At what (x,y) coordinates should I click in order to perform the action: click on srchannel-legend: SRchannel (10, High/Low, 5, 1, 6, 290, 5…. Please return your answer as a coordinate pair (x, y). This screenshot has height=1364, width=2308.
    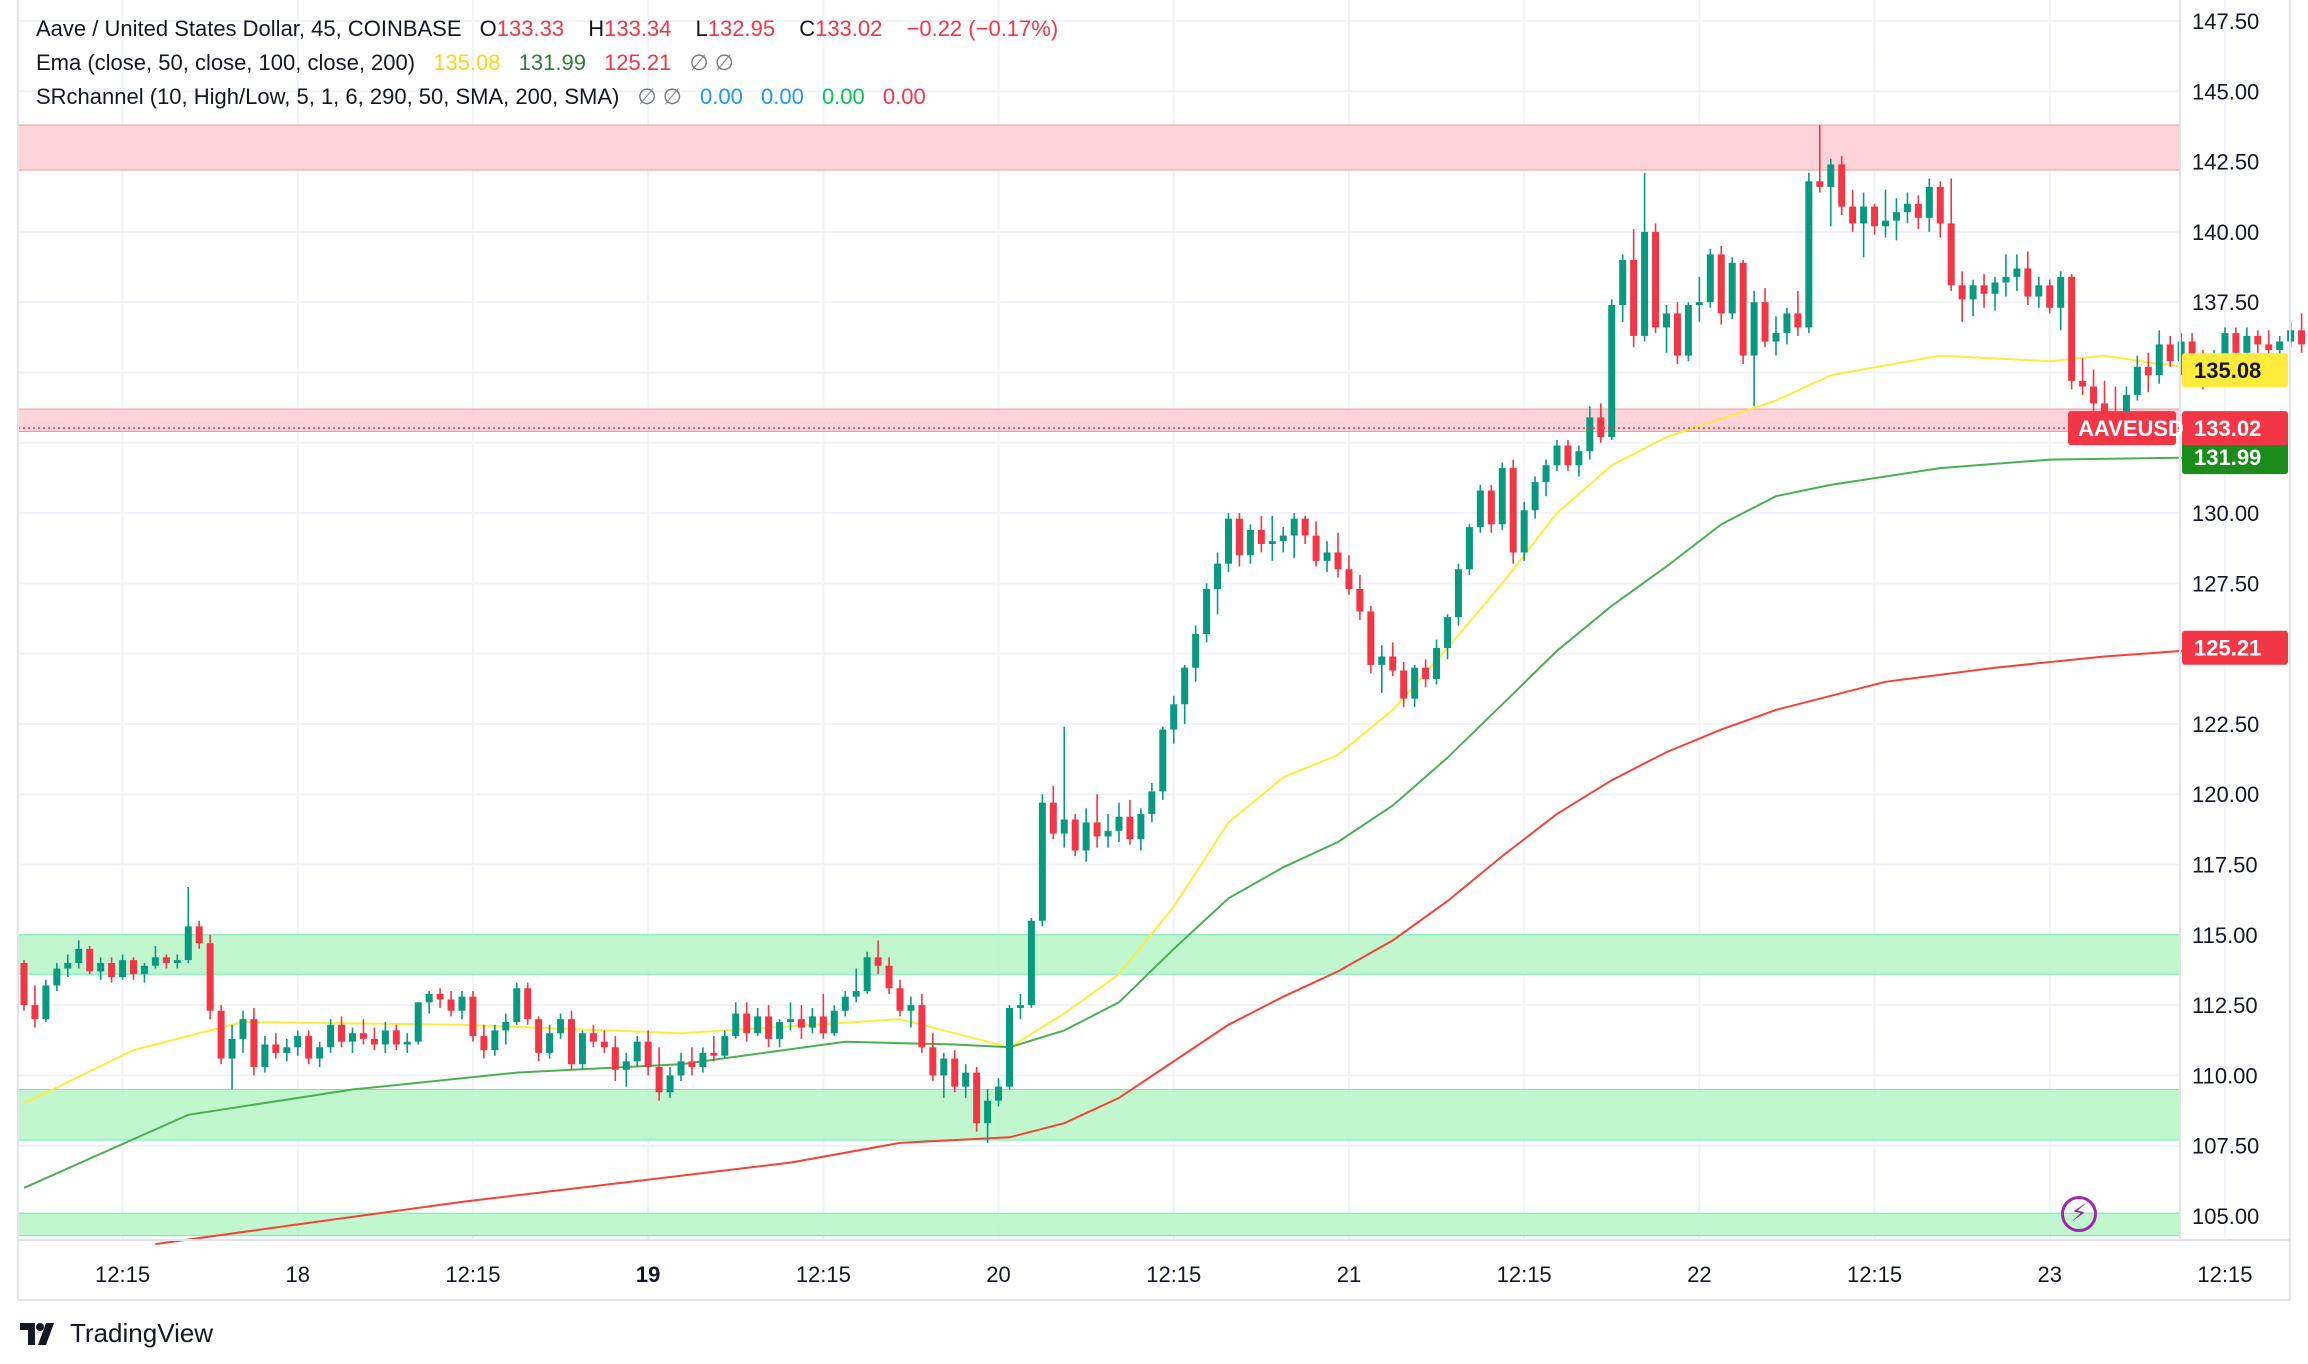
    Looking at the image, I should click on (487, 97).